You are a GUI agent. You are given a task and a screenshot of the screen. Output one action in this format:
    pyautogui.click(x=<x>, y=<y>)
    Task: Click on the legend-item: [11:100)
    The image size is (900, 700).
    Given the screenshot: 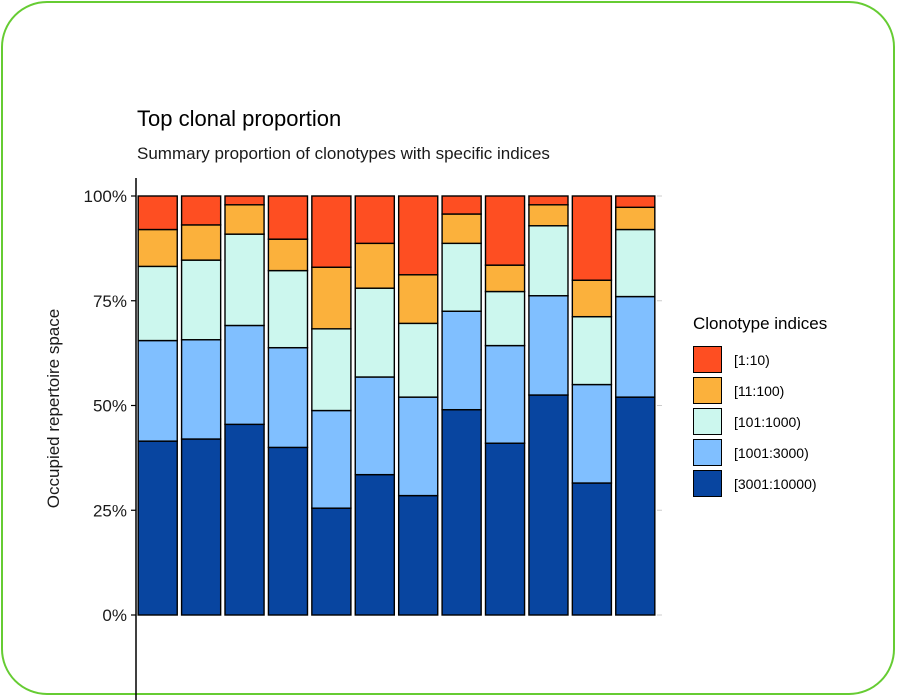 What is the action you would take?
    pyautogui.click(x=760, y=390)
    